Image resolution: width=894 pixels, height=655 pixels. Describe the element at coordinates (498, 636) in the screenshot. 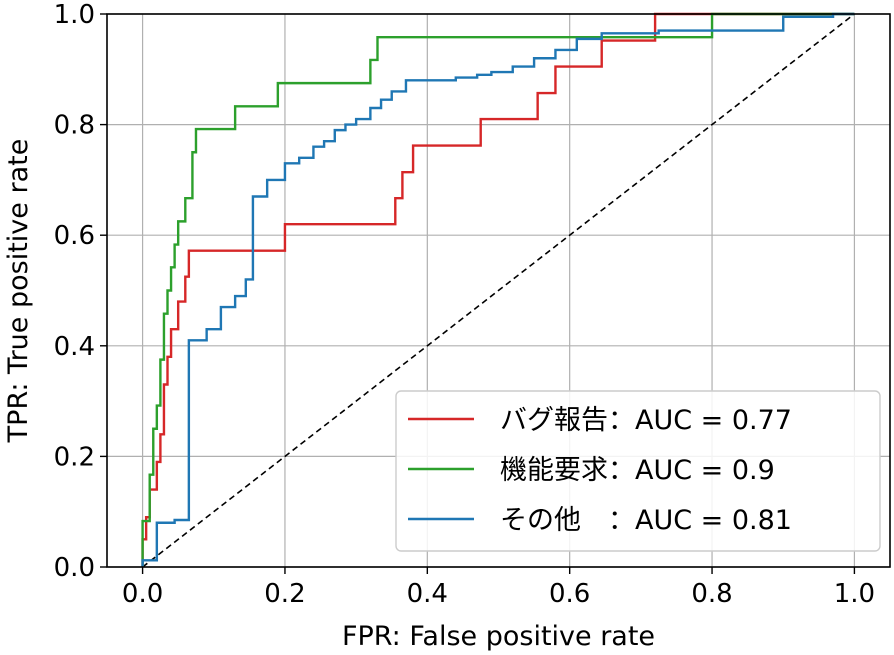

I see `x-axis-label: FPR: False positive rate` at that location.